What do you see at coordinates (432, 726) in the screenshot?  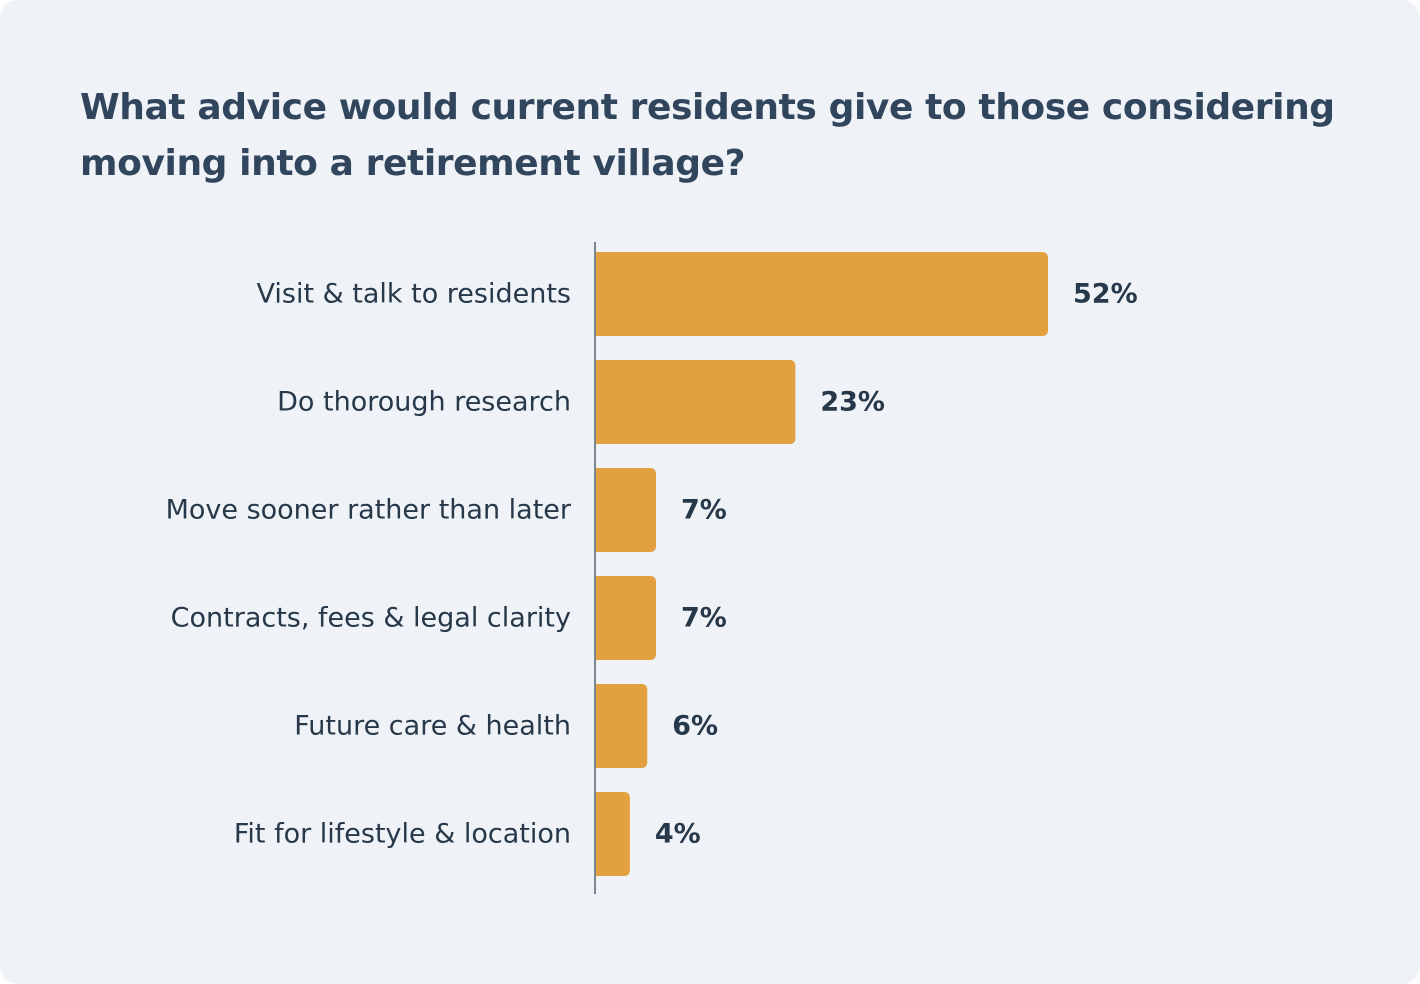 I see `category-label: Future care & health` at bounding box center [432, 726].